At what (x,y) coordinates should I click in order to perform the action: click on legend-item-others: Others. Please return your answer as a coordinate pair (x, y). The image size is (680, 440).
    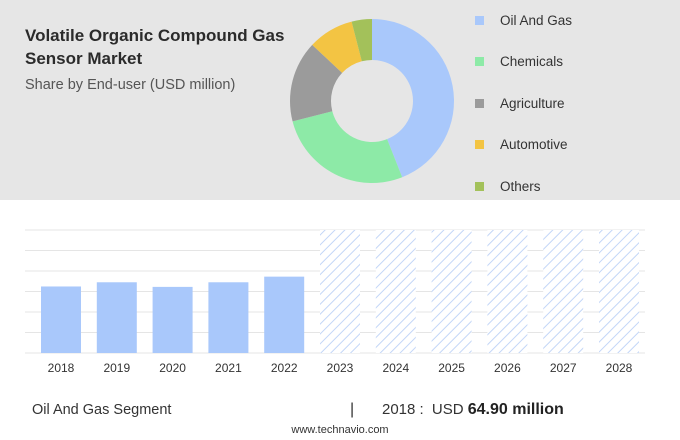
    Looking at the image, I should click on (508, 186).